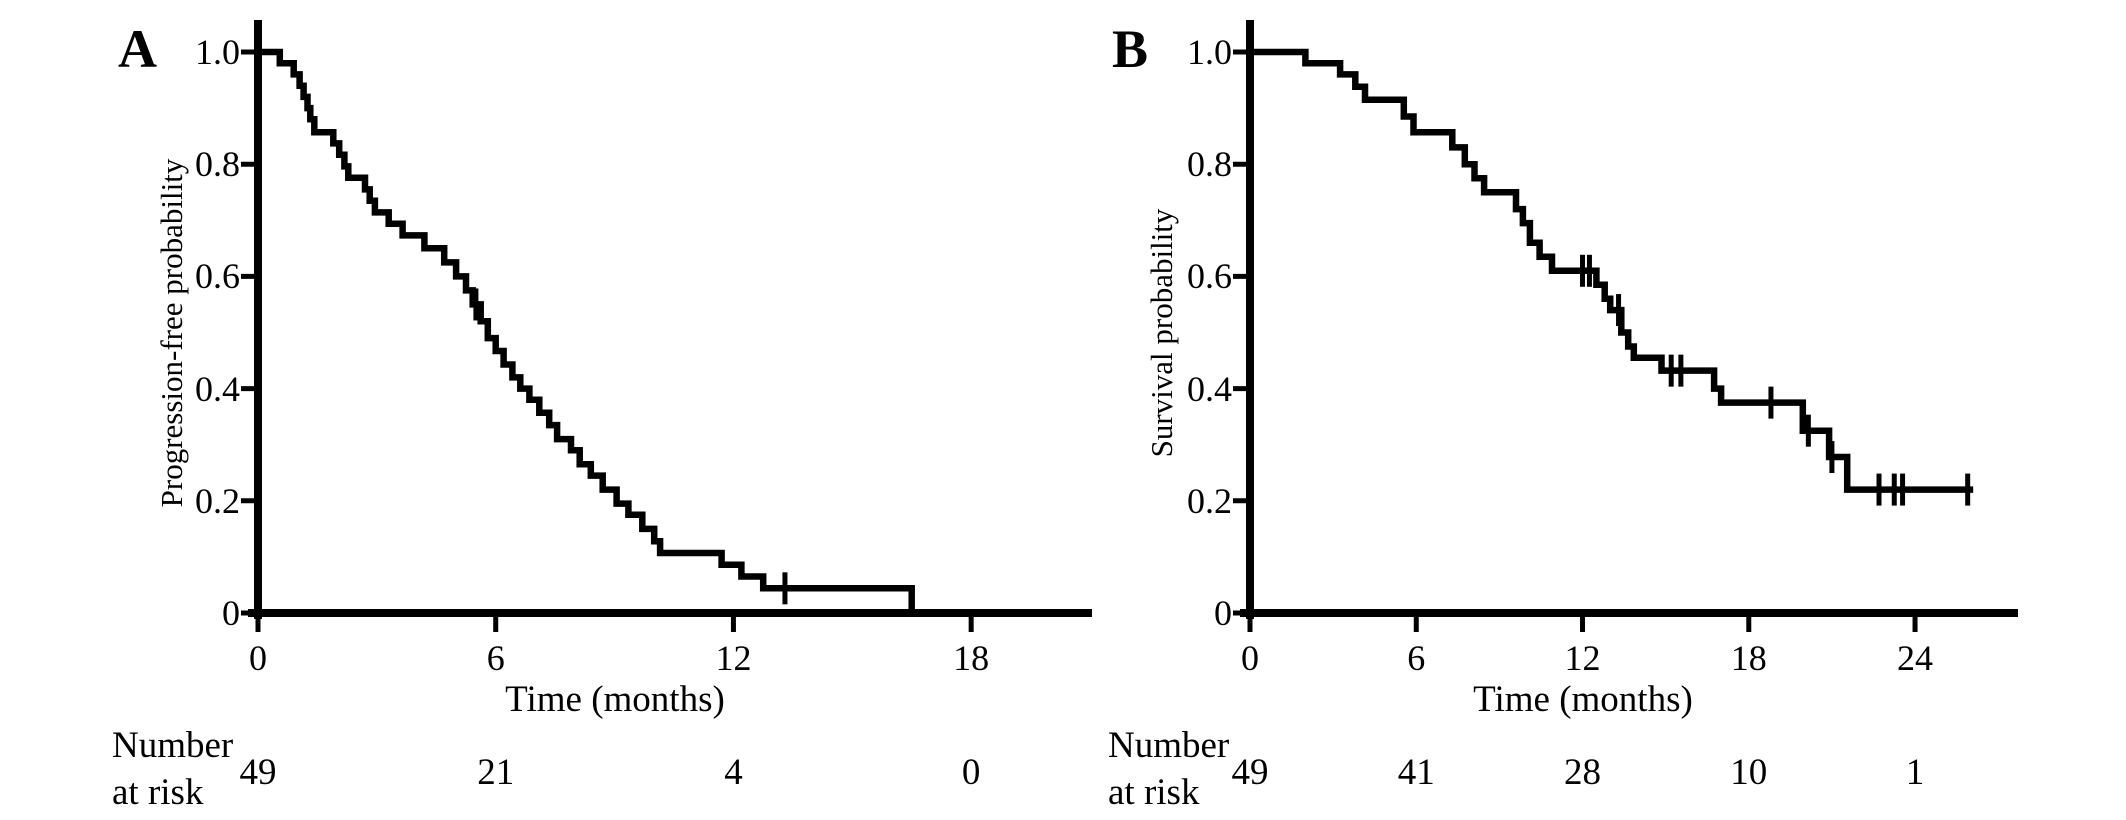 The height and width of the screenshot is (820, 2126). Describe the element at coordinates (1915, 772) in the screenshot. I see `panel-b-risk-count: 1` at that location.